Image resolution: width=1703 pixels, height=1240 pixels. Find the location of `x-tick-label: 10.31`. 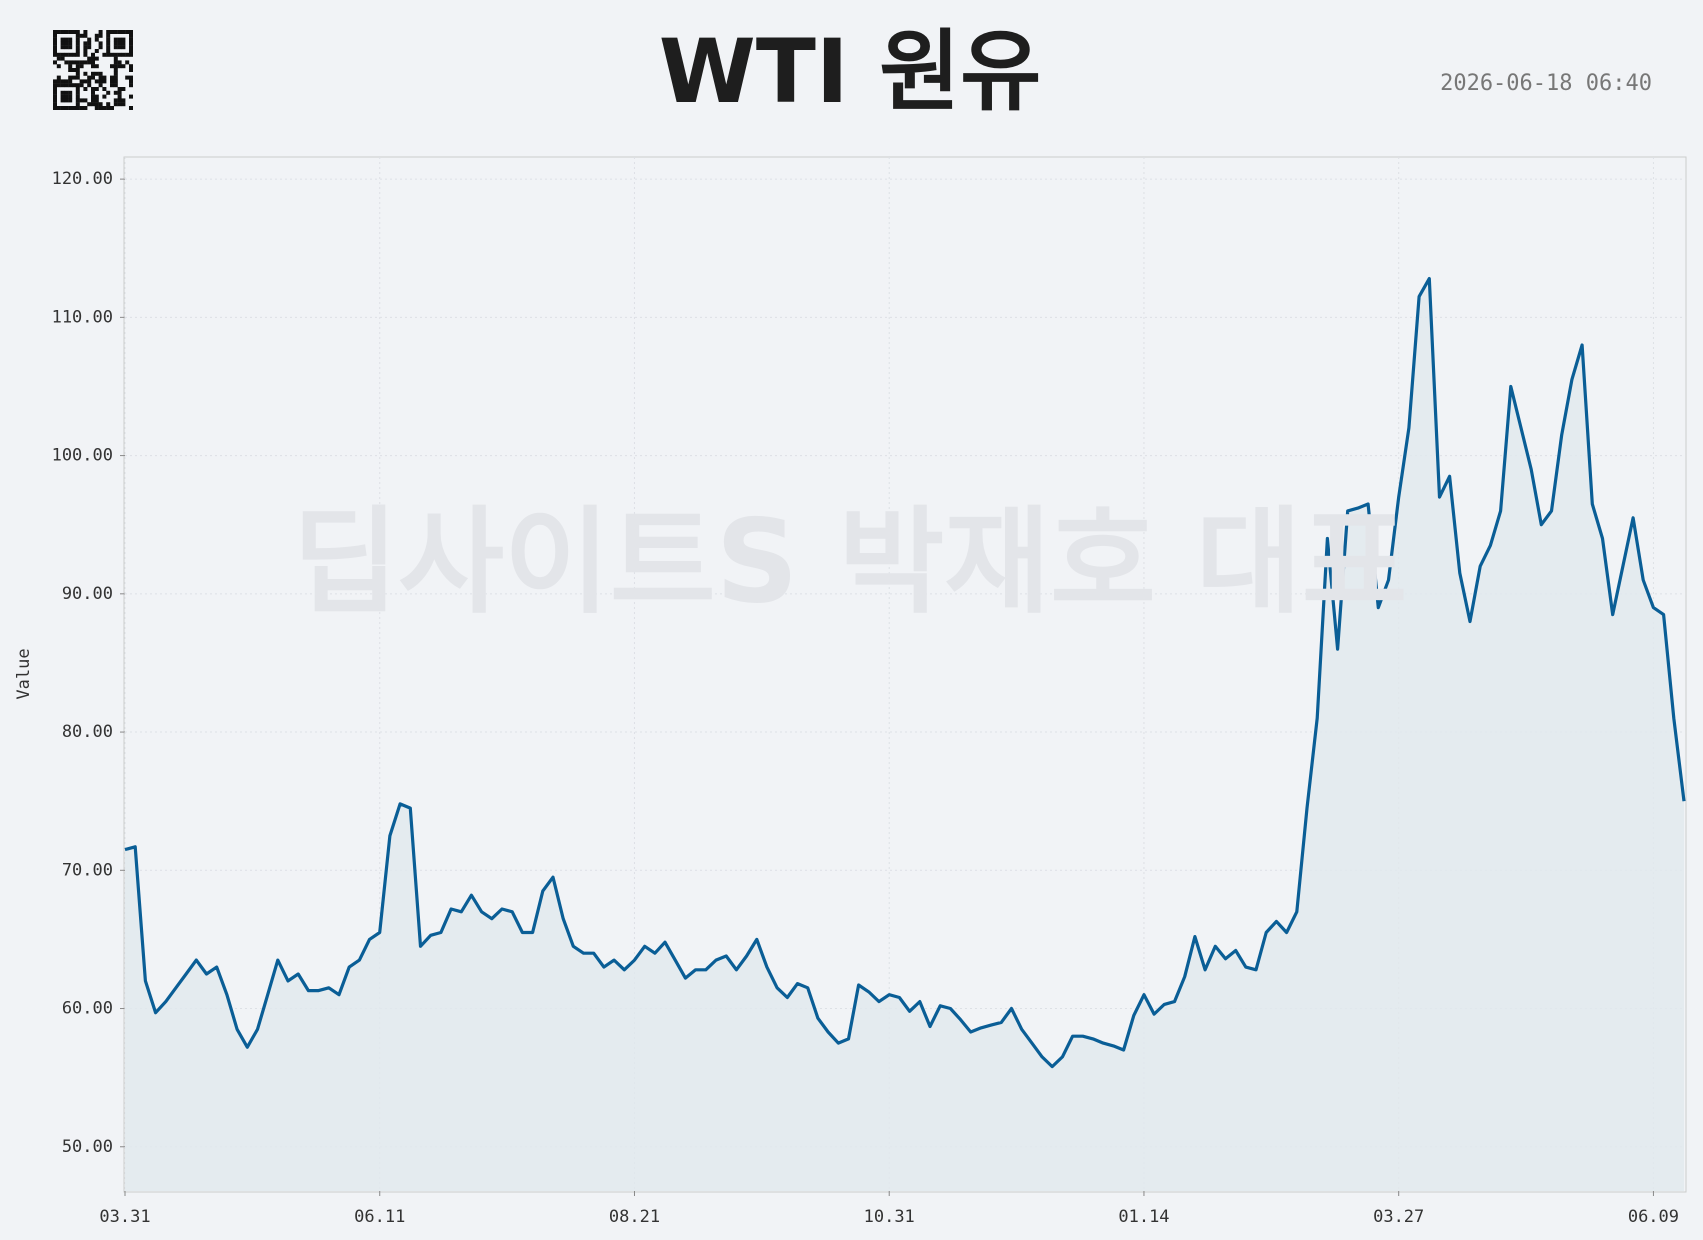

x-tick-label: 10.31 is located at coordinates (889, 1217).